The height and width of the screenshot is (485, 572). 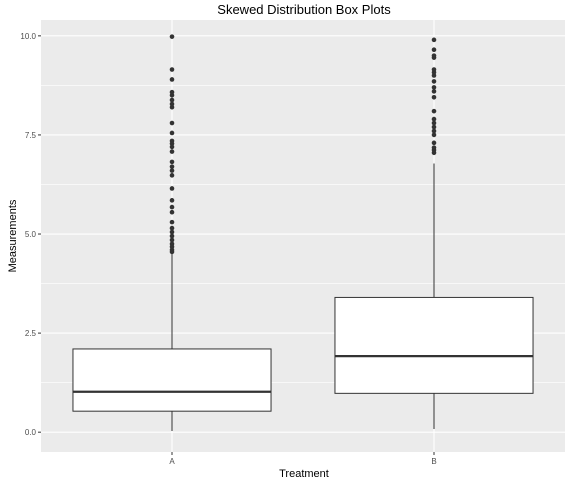 What do you see at coordinates (31, 333) in the screenshot?
I see `y-tick-label: 2.5` at bounding box center [31, 333].